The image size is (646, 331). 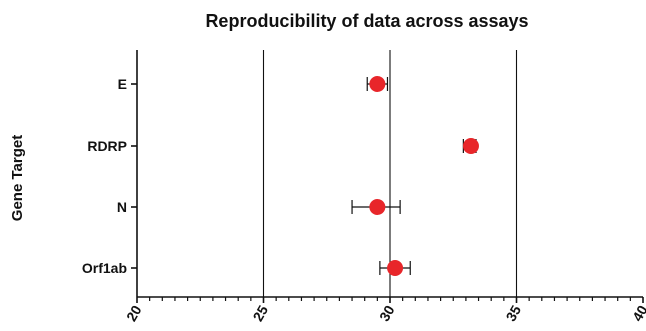 I want to click on y-tick-label: Orf1ab, so click(x=104, y=268).